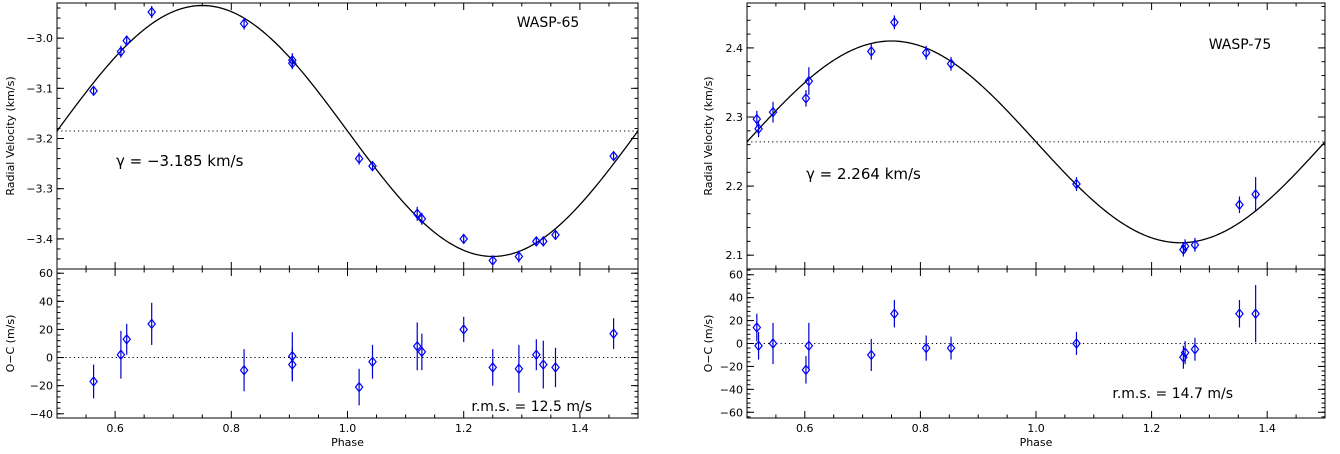  What do you see at coordinates (348, 428) in the screenshot?
I see `x-tick-label: 1.0` at bounding box center [348, 428].